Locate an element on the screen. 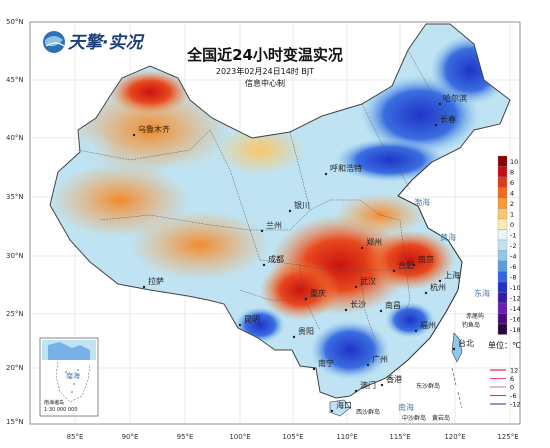 This screenshot has width=550, height=448. city-label: 昆明 is located at coordinates (252, 319).